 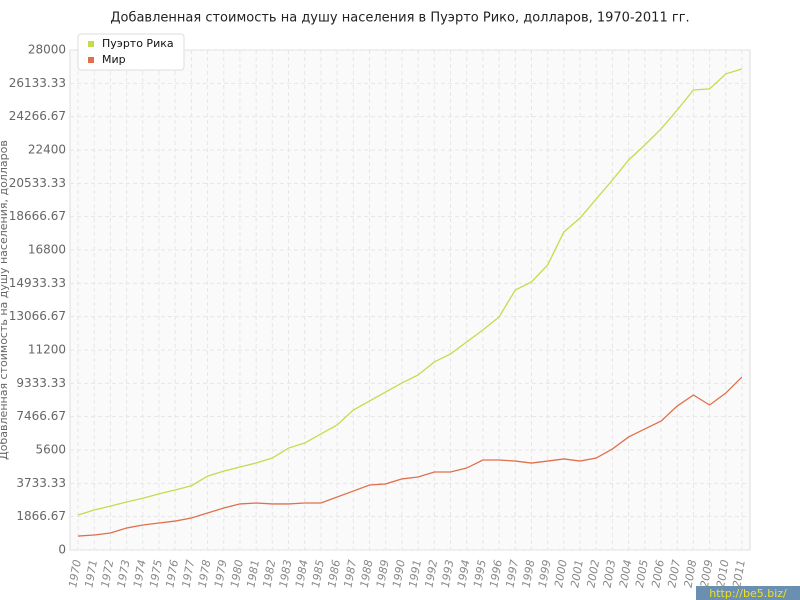 I want to click on x-tick-label: 2010, so click(x=723, y=574).